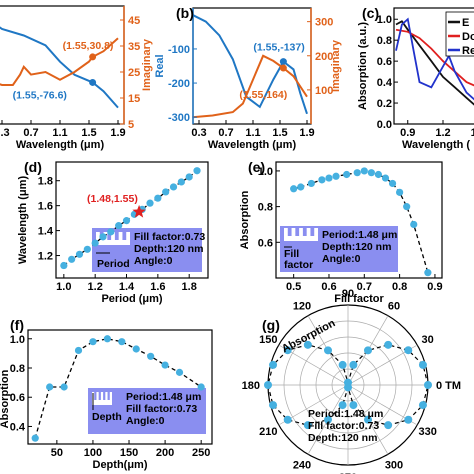 The height and width of the screenshot is (474, 474). Describe the element at coordinates (113, 242) in the screenshot. I see `inset-grating-d-base` at that location.